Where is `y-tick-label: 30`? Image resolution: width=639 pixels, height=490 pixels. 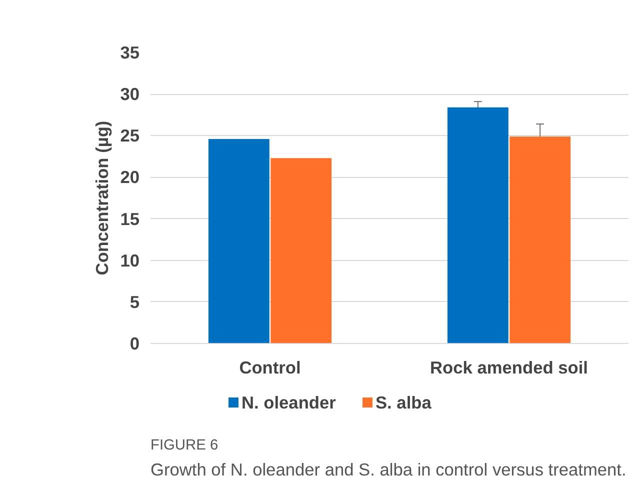 y-tick-label: 30 is located at coordinates (130, 94).